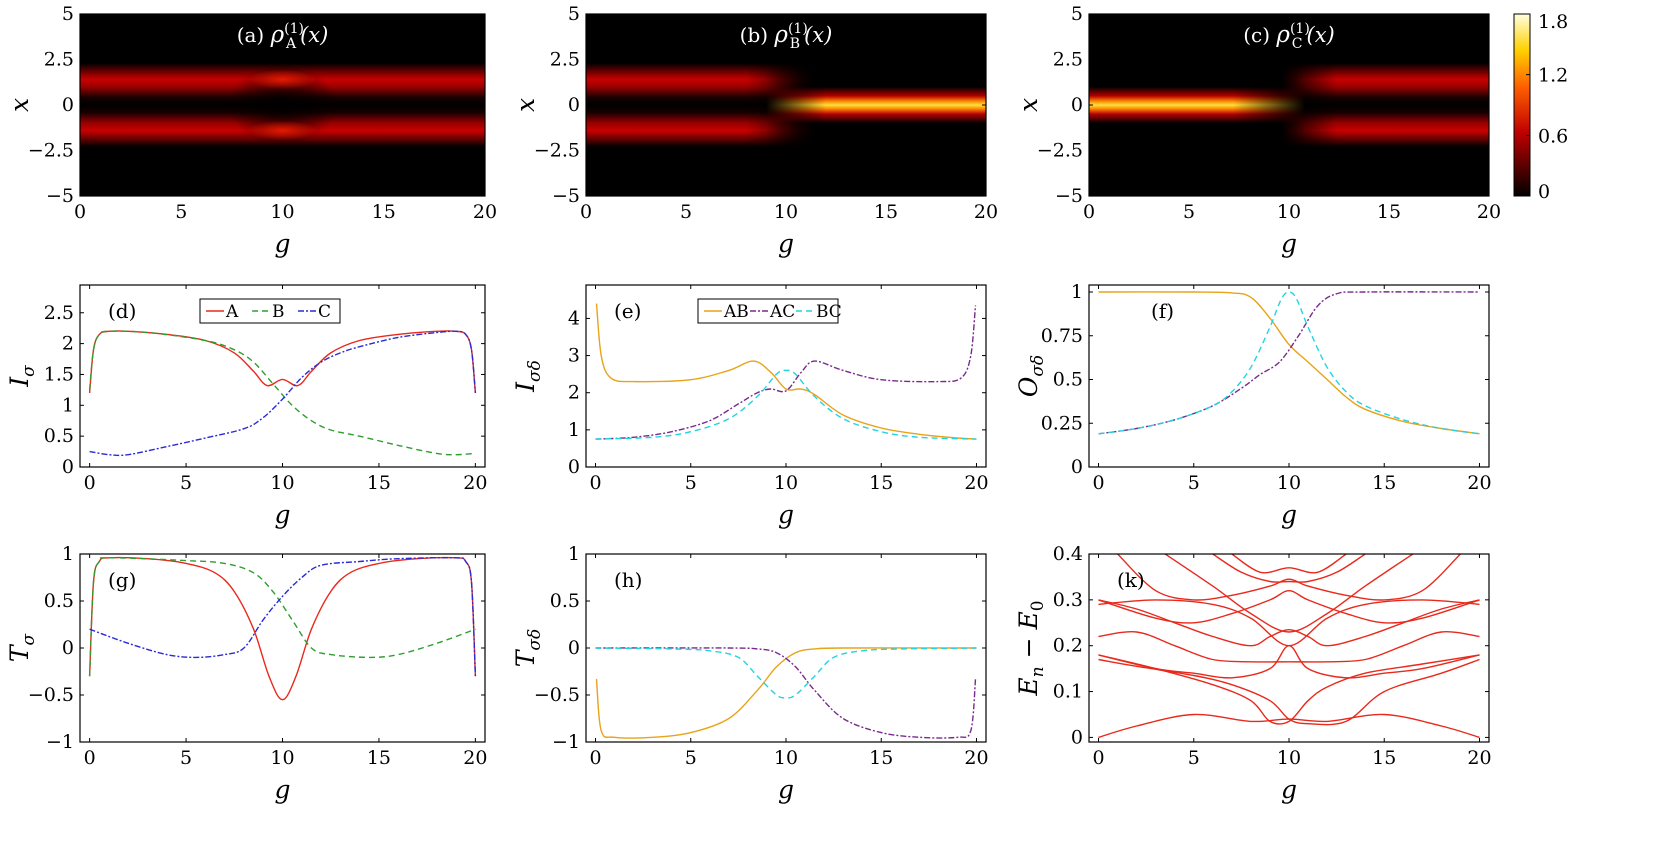 The image size is (1661, 856). I want to click on y-tick-label: 0.3, so click(1068, 600).